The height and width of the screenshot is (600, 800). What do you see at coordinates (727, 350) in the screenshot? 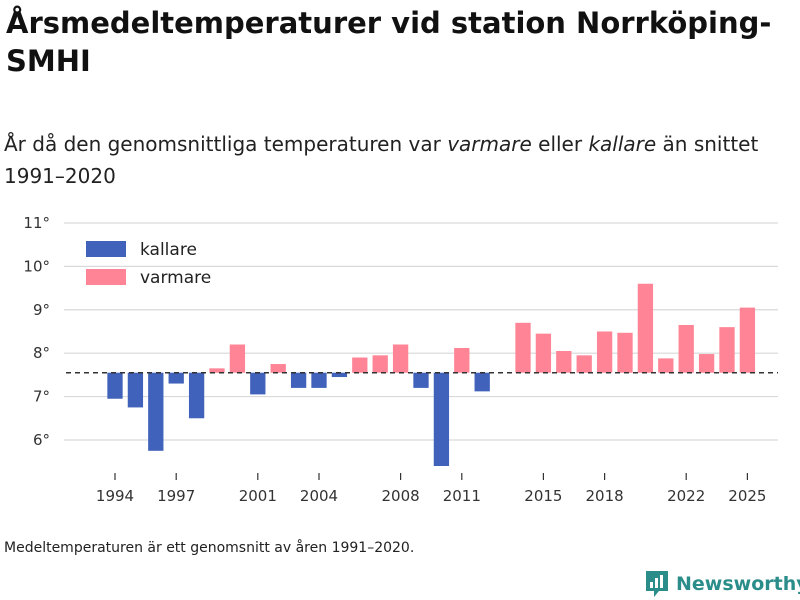
I see `bar-2024` at bounding box center [727, 350].